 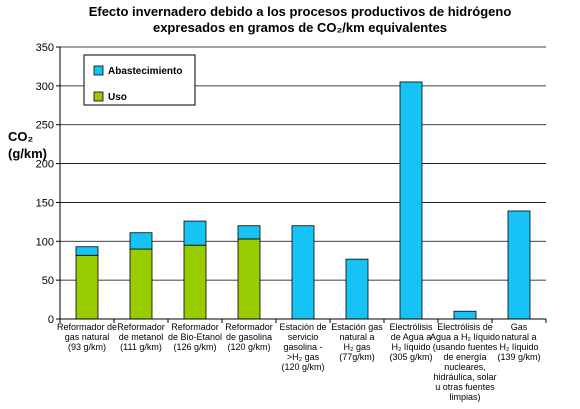 What do you see at coordinates (48, 281) in the screenshot?
I see `y-tick-label: 50` at bounding box center [48, 281].